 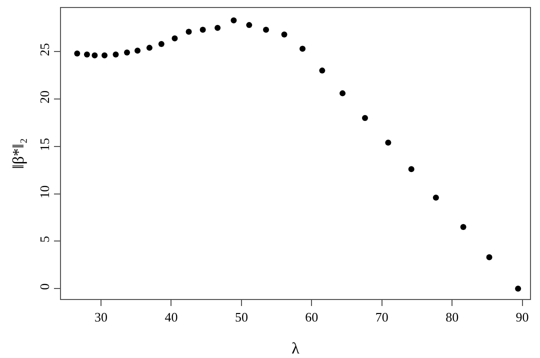 I want to click on y-tick-label: 0, so click(x=44, y=286).